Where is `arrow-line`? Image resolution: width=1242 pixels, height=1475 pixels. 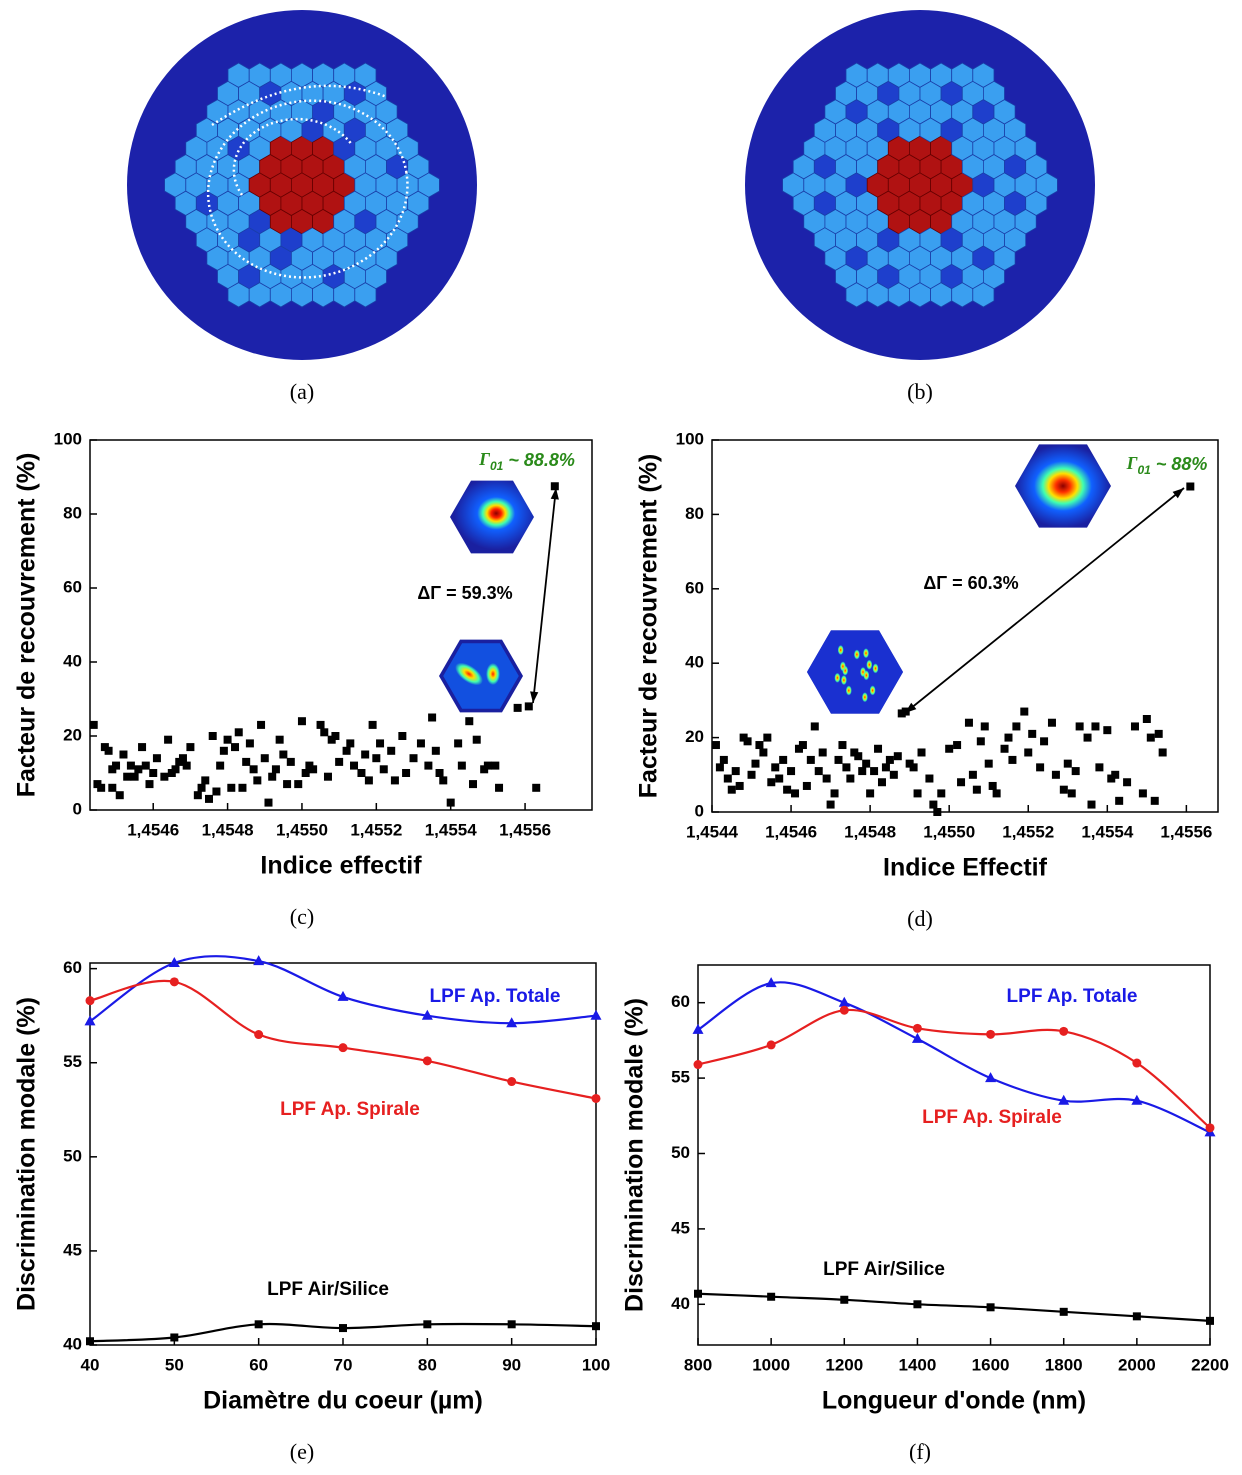
arrow-line is located at coordinates (1044, 600).